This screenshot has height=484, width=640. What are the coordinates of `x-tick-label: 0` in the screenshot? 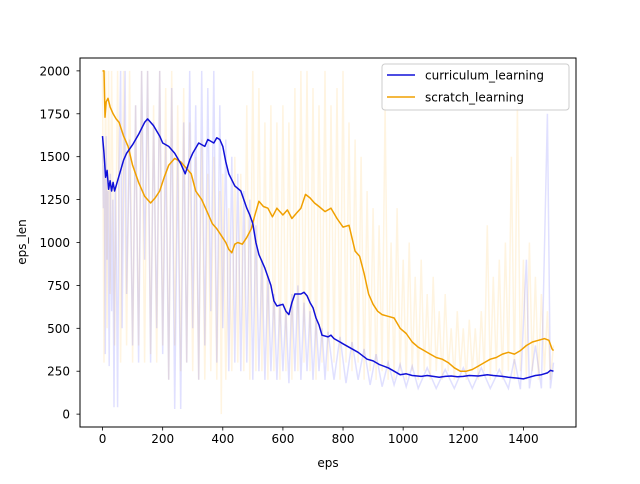 It's located at (103, 439).